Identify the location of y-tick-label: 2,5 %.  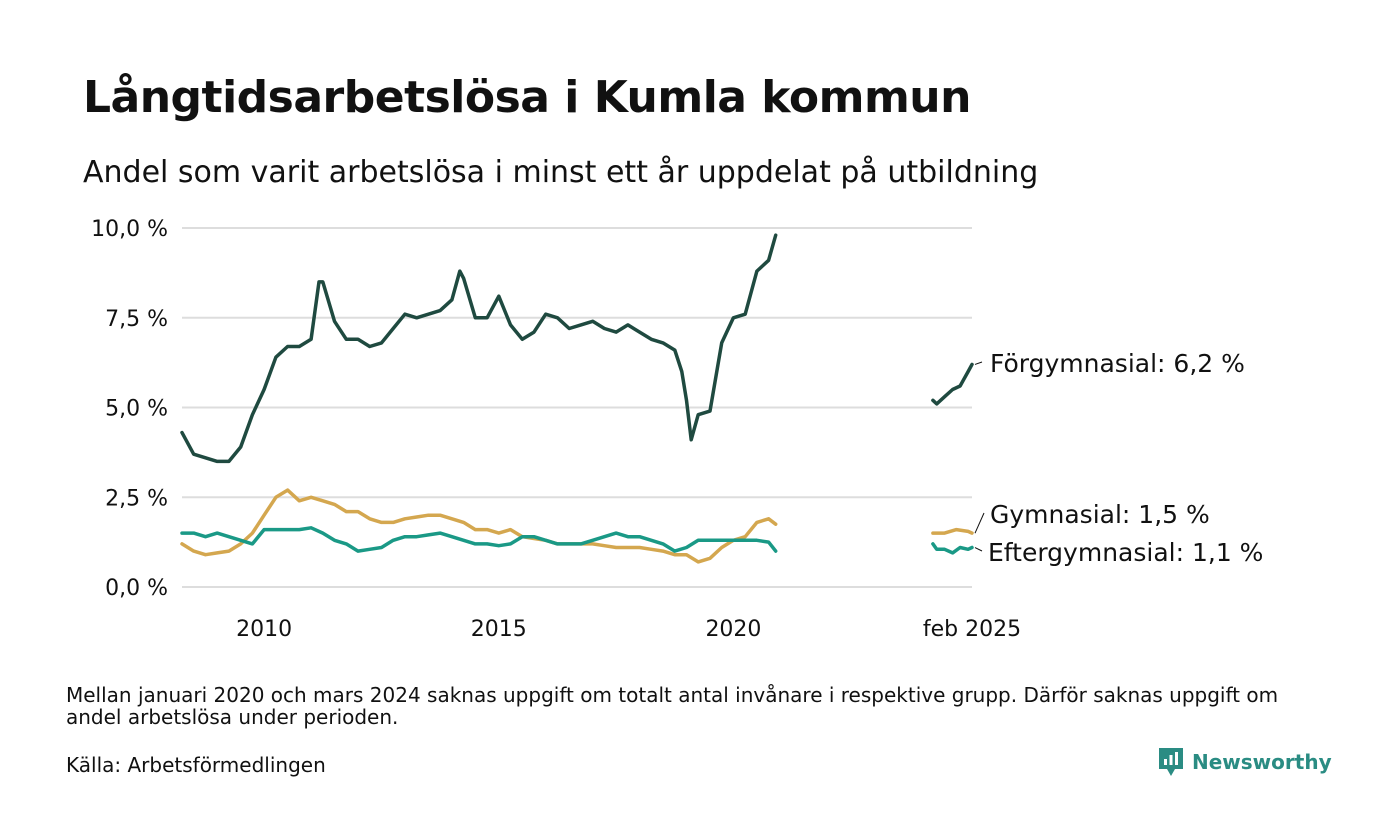
(136, 498).